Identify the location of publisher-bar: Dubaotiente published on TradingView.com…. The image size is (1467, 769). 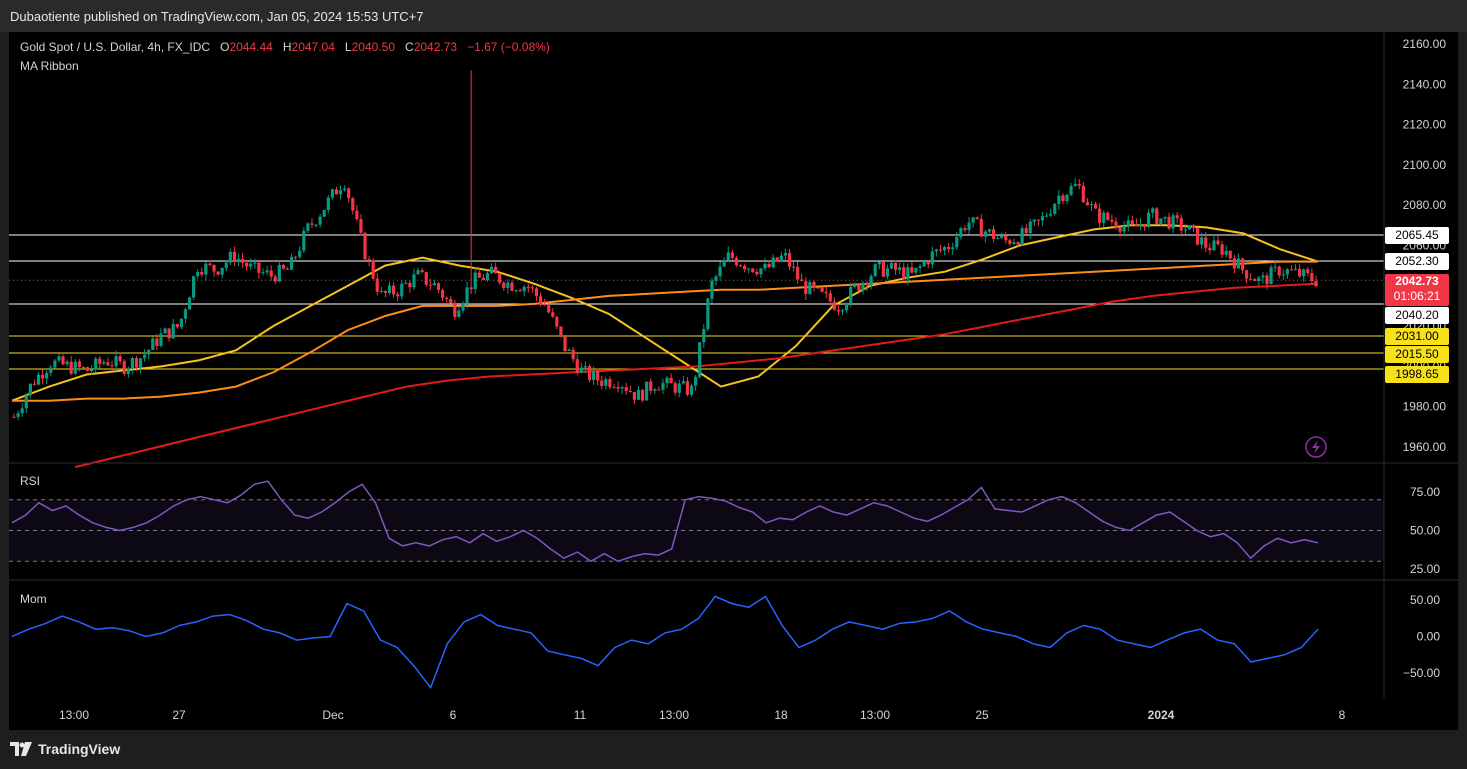
(733, 16).